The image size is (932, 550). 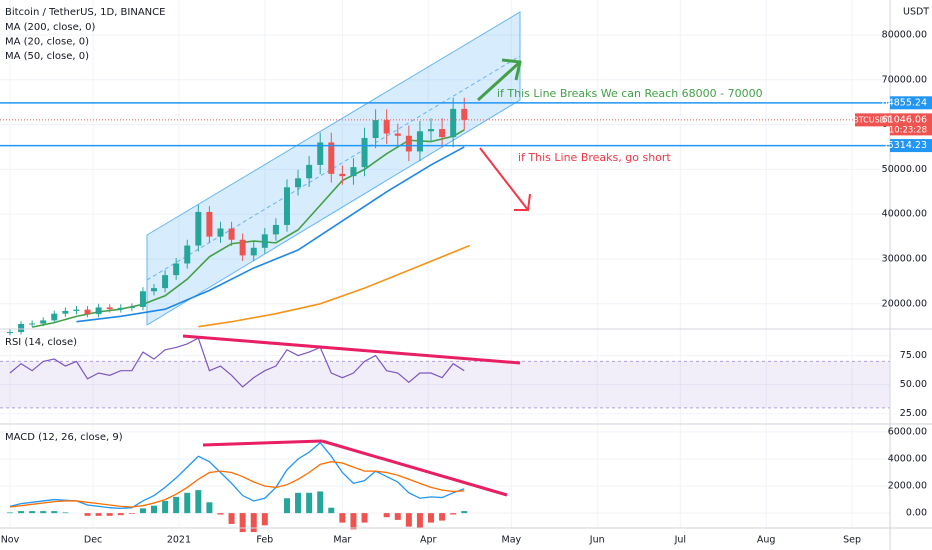 I want to click on macd-line, so click(x=237, y=475).